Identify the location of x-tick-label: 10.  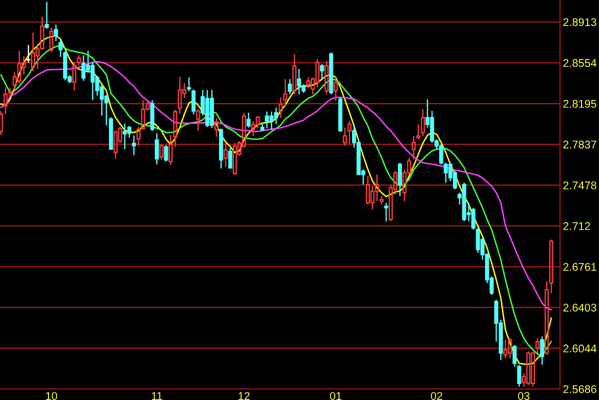
(52, 396).